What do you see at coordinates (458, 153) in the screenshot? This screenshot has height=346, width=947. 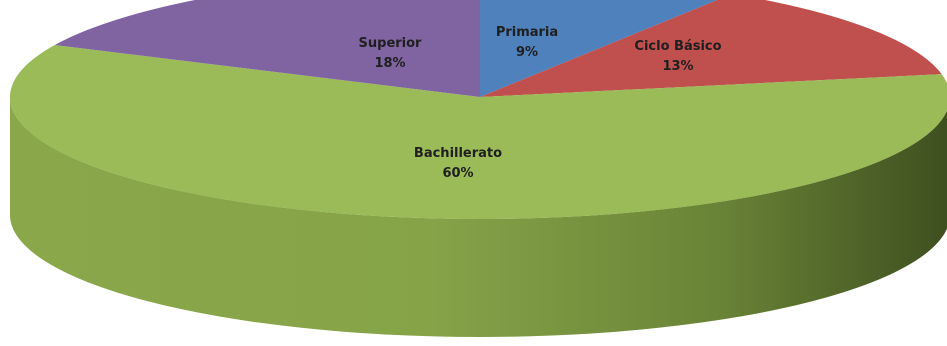 I see `pie-label-name-2: Bachillerato` at bounding box center [458, 153].